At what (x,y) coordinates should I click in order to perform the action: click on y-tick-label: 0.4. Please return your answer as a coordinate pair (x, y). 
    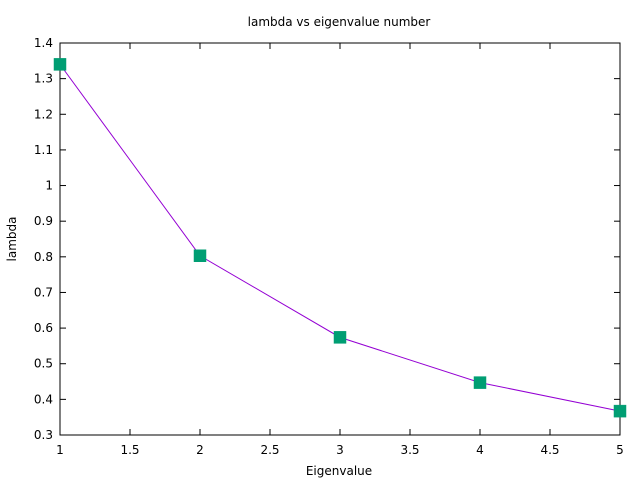
    Looking at the image, I should click on (43, 399).